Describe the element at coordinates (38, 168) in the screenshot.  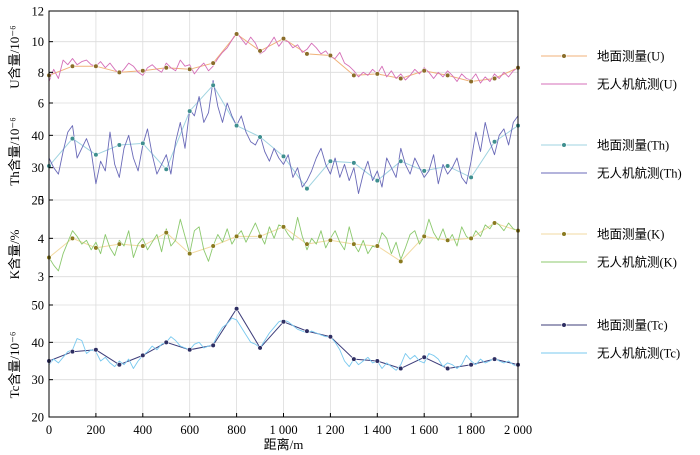
I see `y-tick-label-th: 30` at that location.